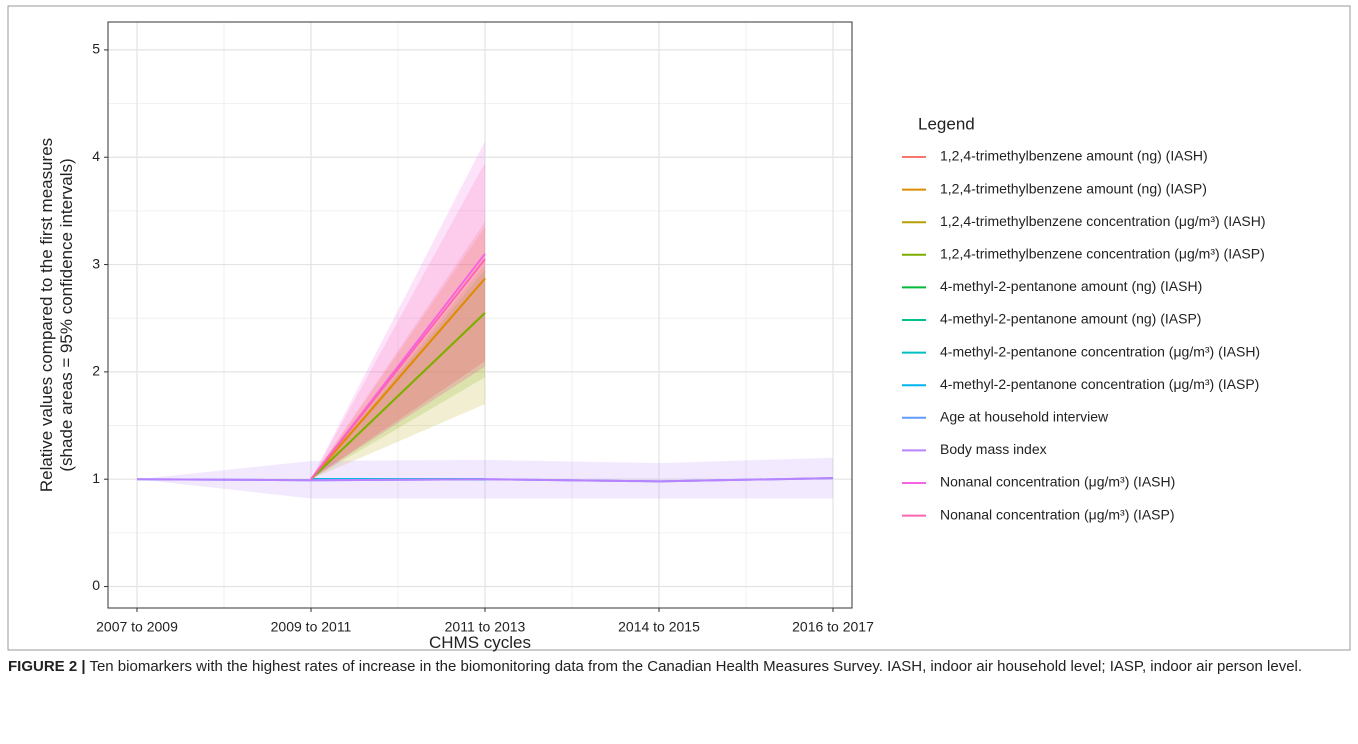 This screenshot has width=1358, height=744. I want to click on x-tick-label: 2009 to 2011, so click(311, 627).